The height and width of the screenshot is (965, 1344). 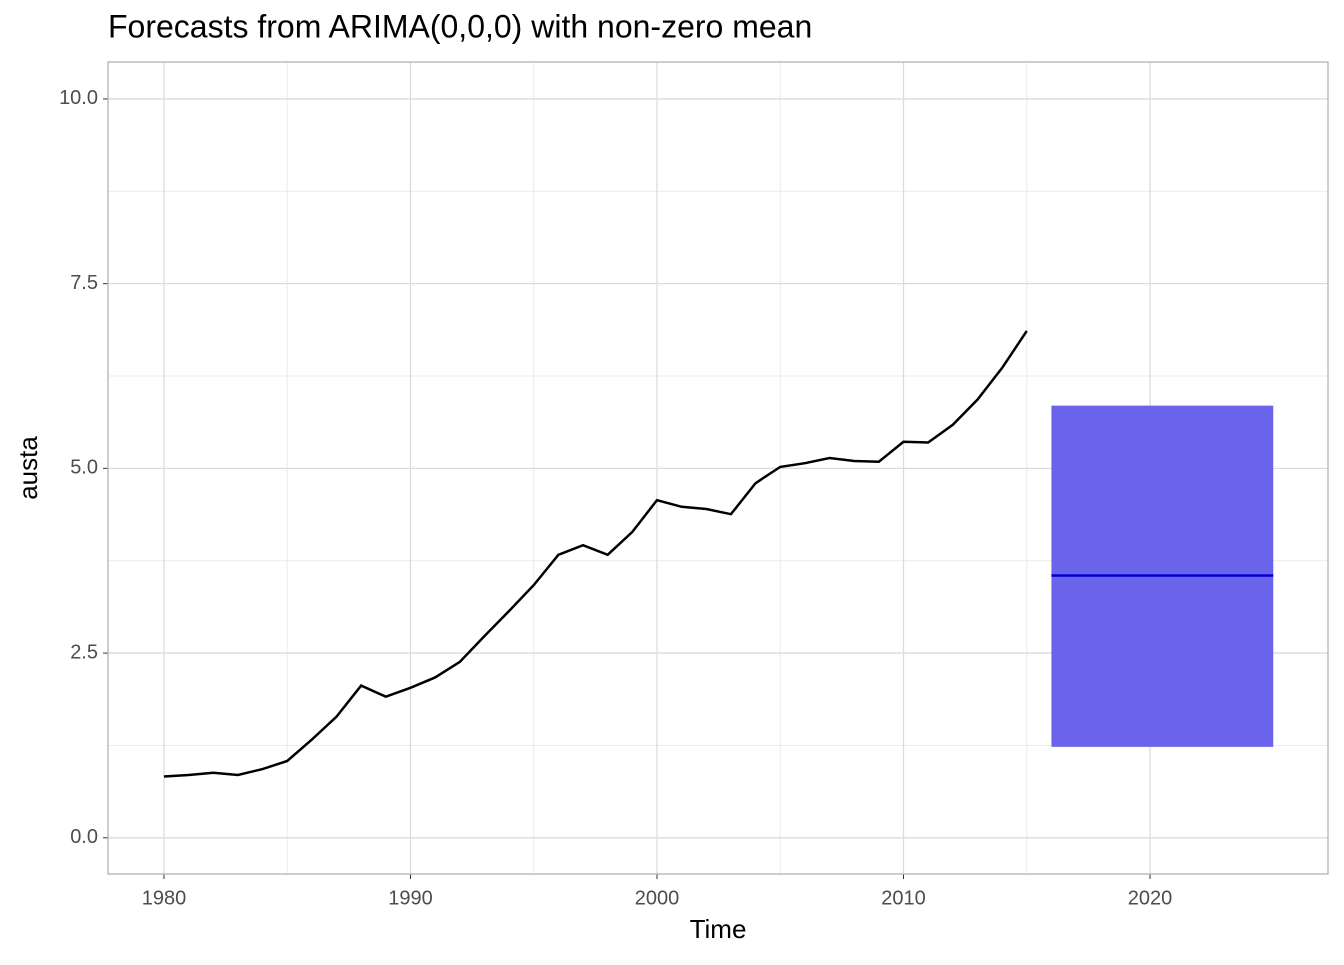 What do you see at coordinates (78, 98) in the screenshot?
I see `y-tick-label: 10.0` at bounding box center [78, 98].